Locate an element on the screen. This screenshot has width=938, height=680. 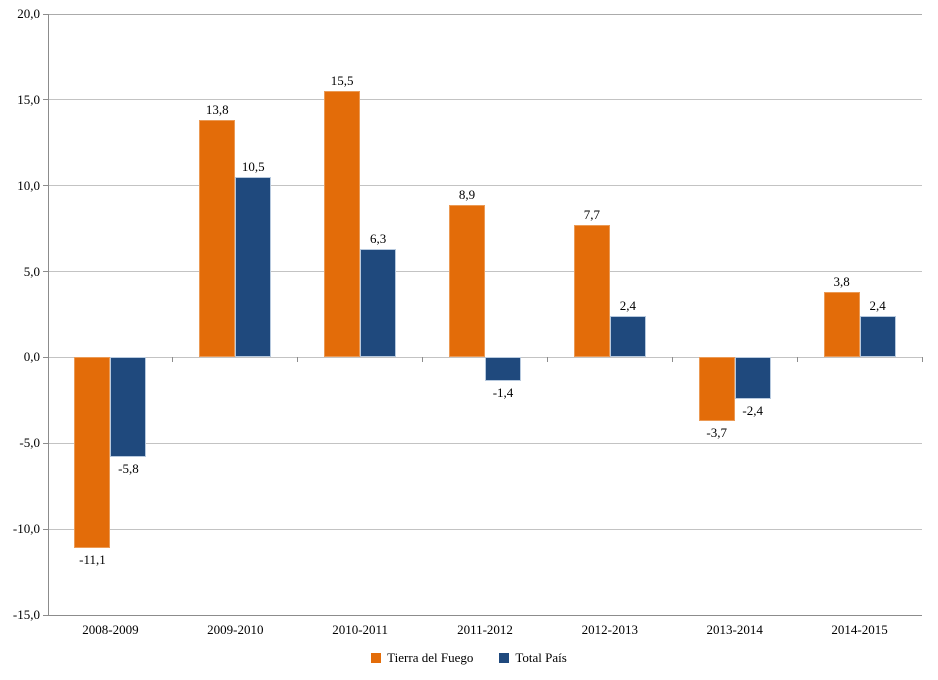
legend-label: Tierra del Fuego is located at coordinates (430, 657).